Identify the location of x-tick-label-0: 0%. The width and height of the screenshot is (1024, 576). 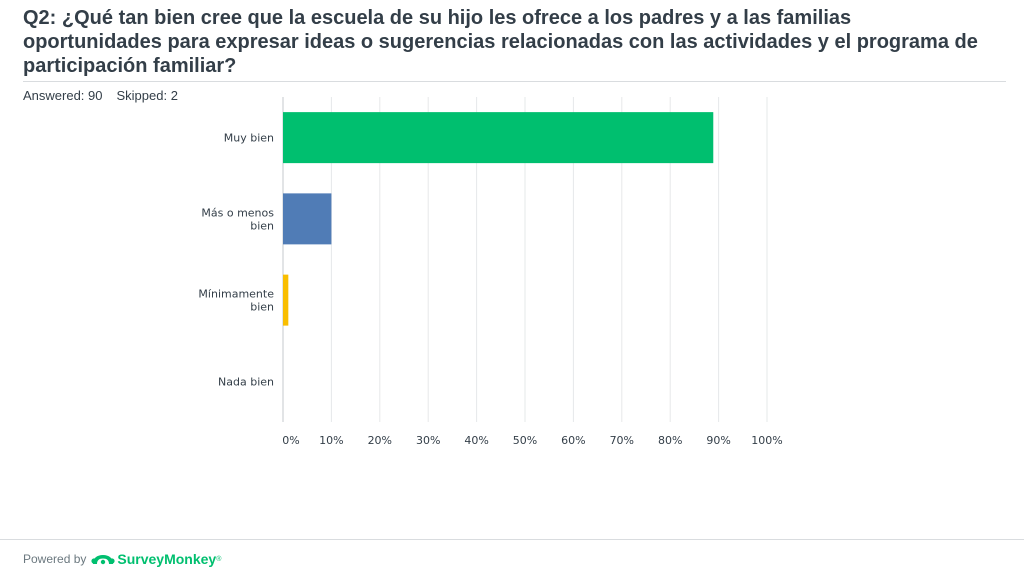
(290, 440).